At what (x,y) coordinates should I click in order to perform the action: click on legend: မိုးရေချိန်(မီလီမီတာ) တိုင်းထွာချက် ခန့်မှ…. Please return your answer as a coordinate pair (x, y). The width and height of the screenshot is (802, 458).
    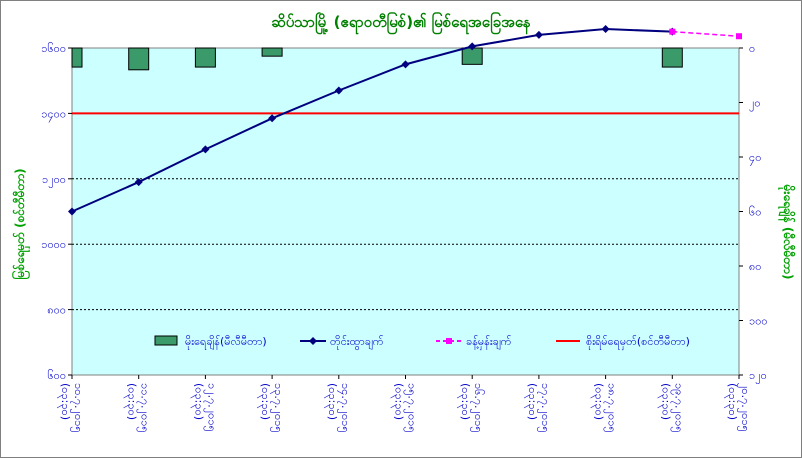
    Looking at the image, I should click on (422, 342).